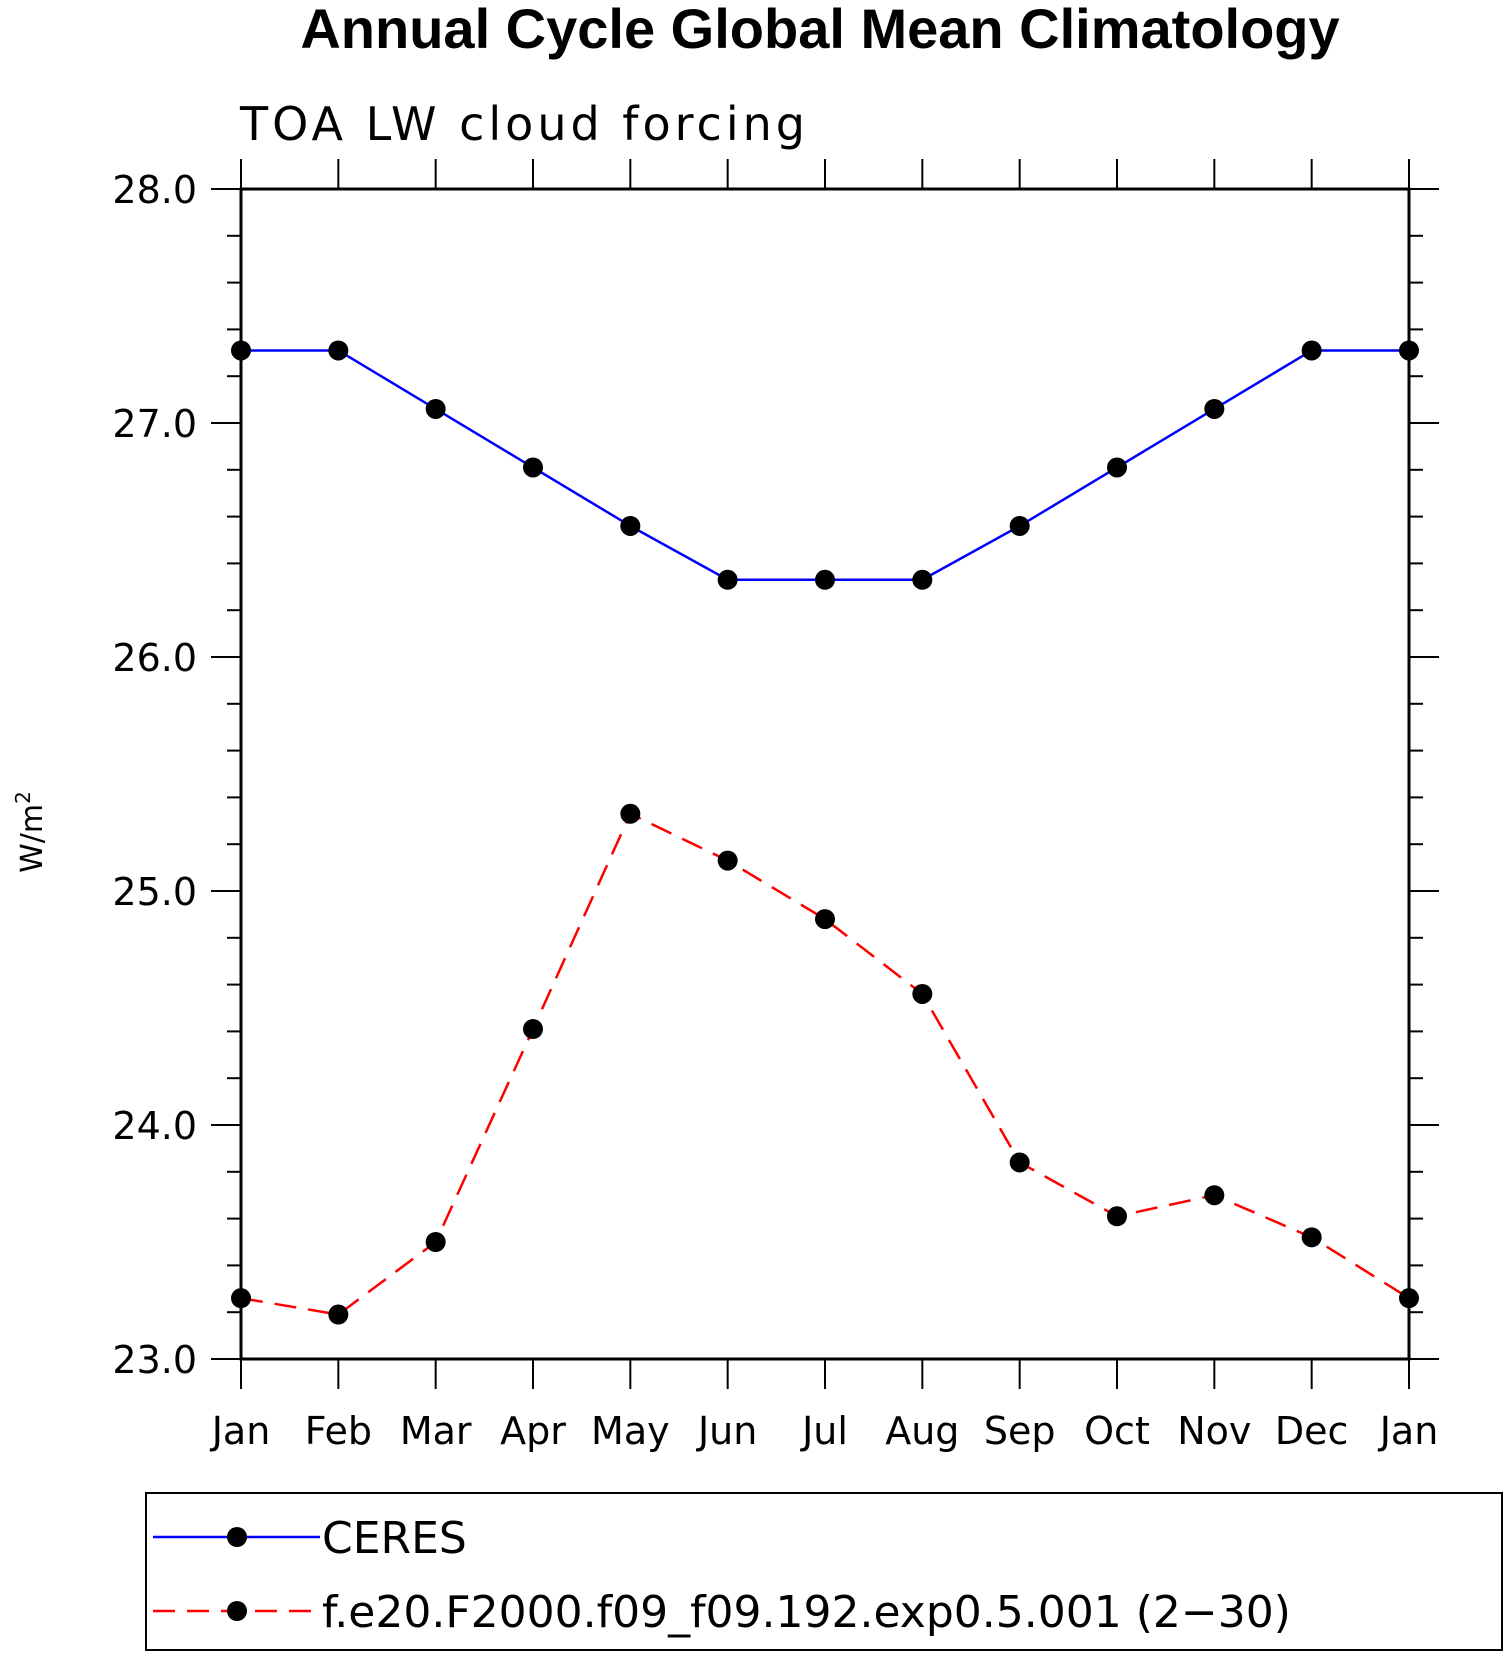 The height and width of the screenshot is (1657, 1510). I want to click on x-tick-label: Dec, so click(1312, 1431).